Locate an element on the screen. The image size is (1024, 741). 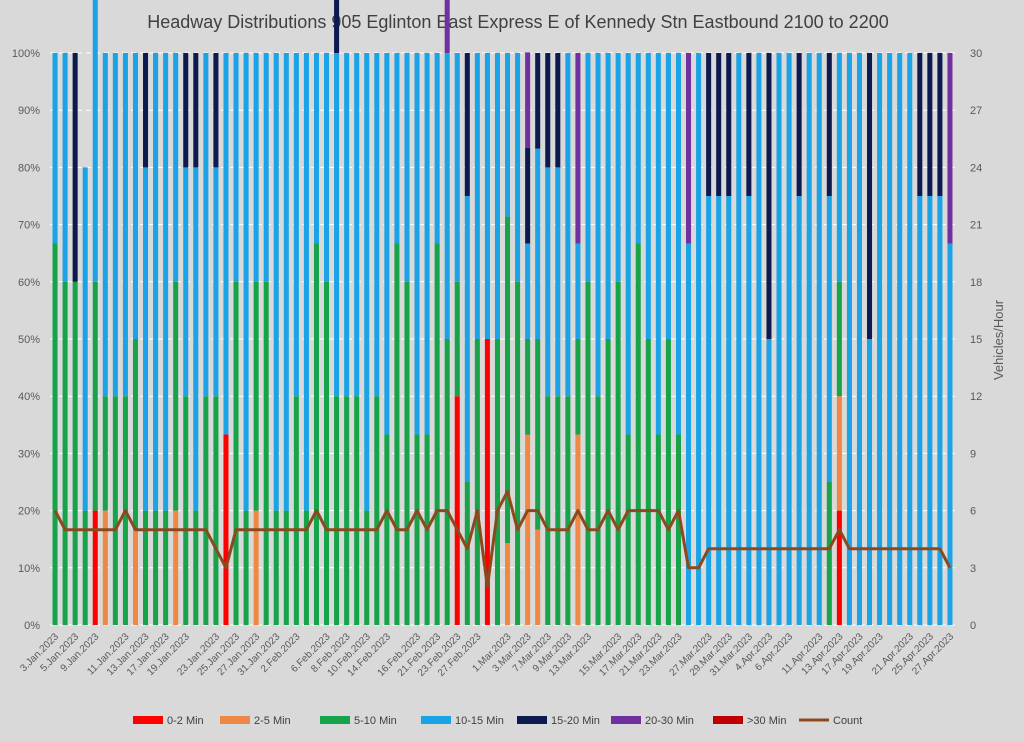
y2-tick-label: 21 is located at coordinates (976, 226).